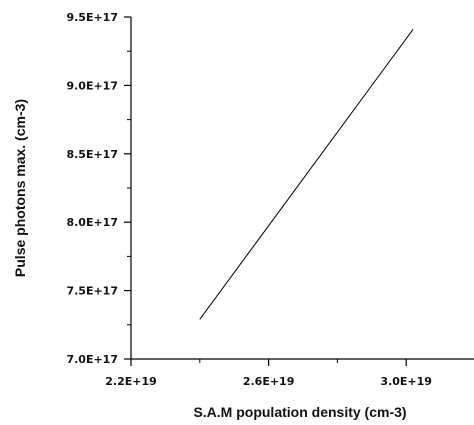 The image size is (474, 425). I want to click on y-tick-label: 8.0E+17, so click(92, 222).